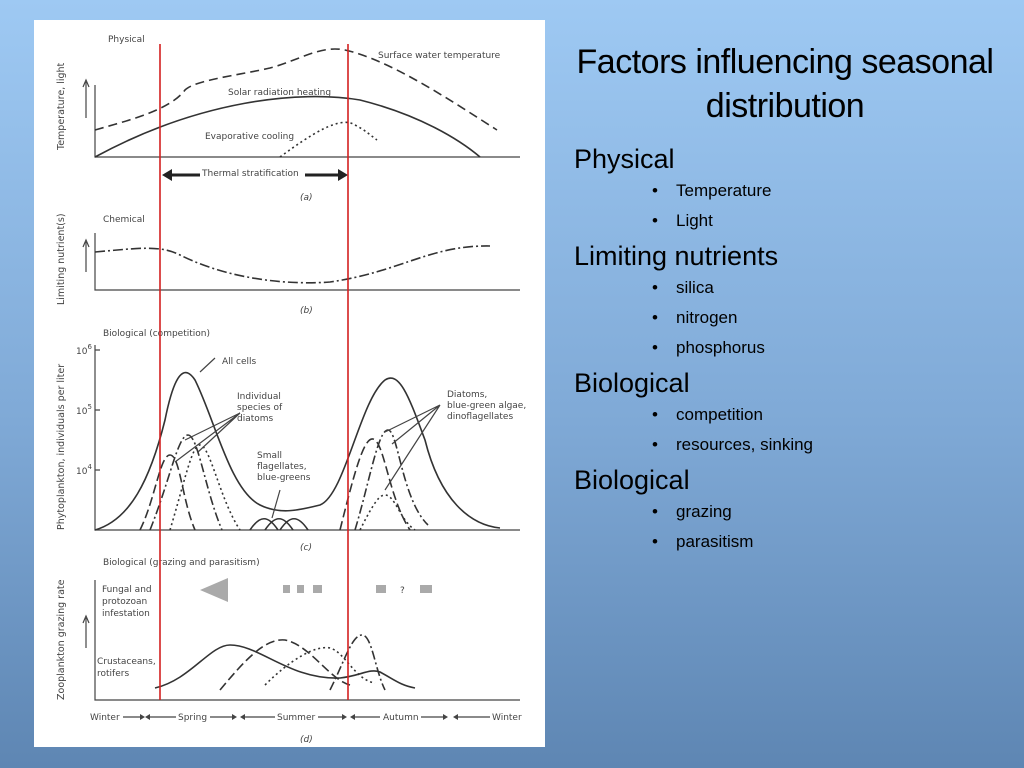 This screenshot has width=1024, height=768. I want to click on label: diatoms, so click(255, 419).